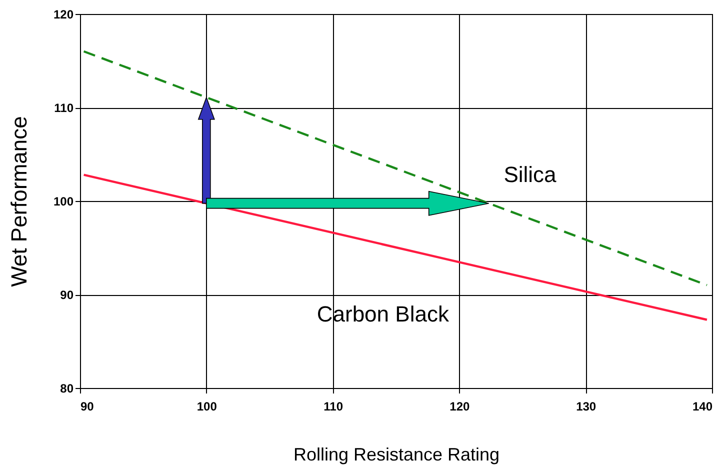  What do you see at coordinates (396, 454) in the screenshot?
I see `x-axis-title: Rolling Resistance Rating` at bounding box center [396, 454].